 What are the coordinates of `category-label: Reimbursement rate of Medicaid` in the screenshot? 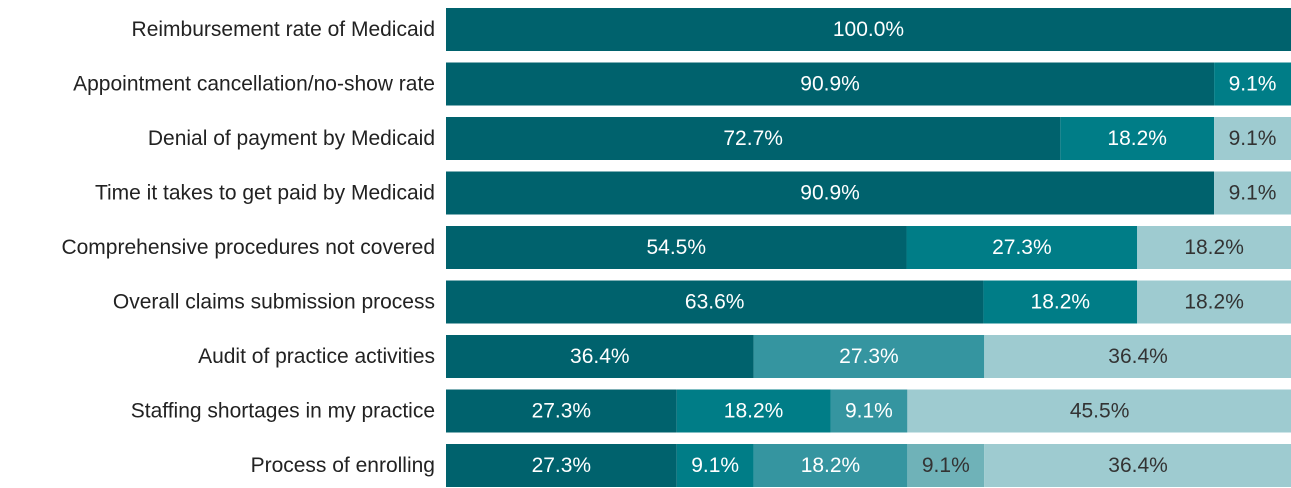 It's located at (283, 29).